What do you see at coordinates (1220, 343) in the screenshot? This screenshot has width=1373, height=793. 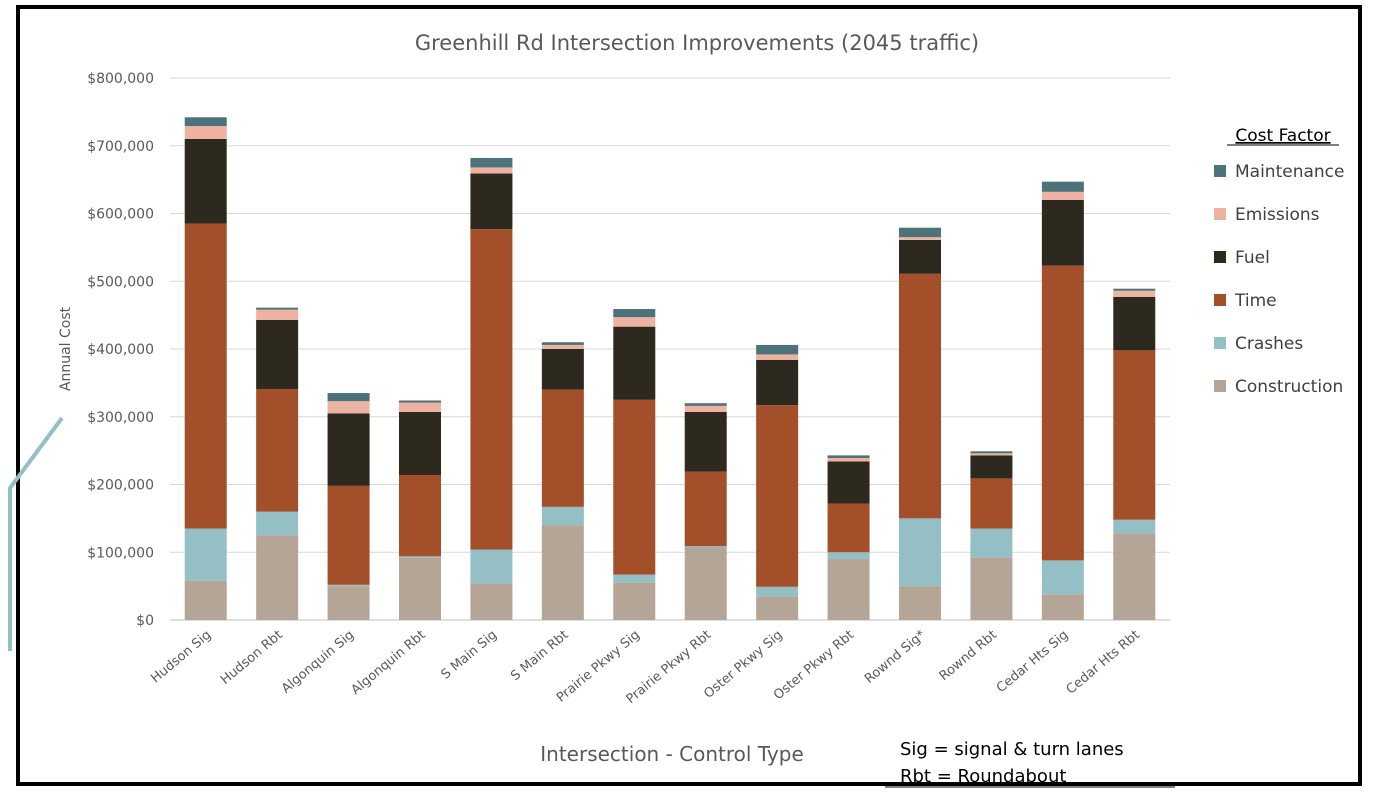 I see `legend-swatch-crashes` at bounding box center [1220, 343].